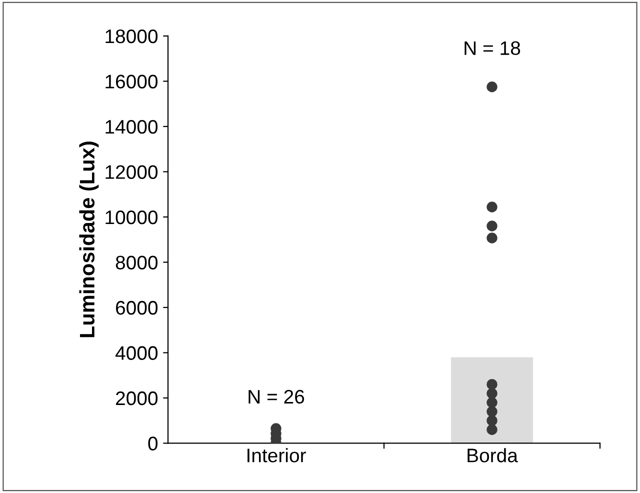 The height and width of the screenshot is (493, 640). Describe the element at coordinates (137, 307) in the screenshot. I see `y-tick-label: 6000` at that location.